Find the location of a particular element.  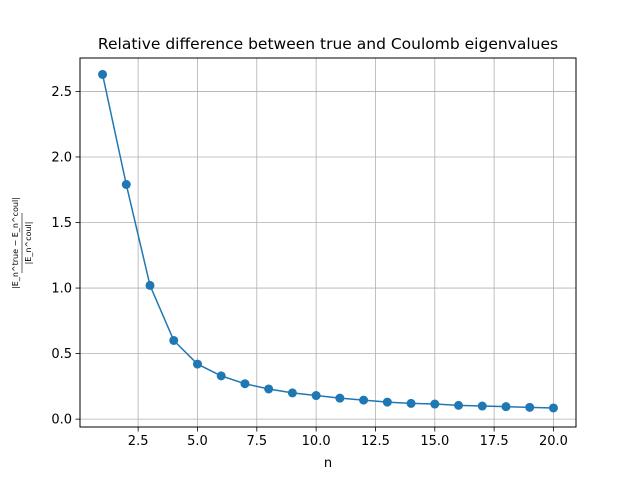

y-tick-label: 1.5 is located at coordinates (61, 223).